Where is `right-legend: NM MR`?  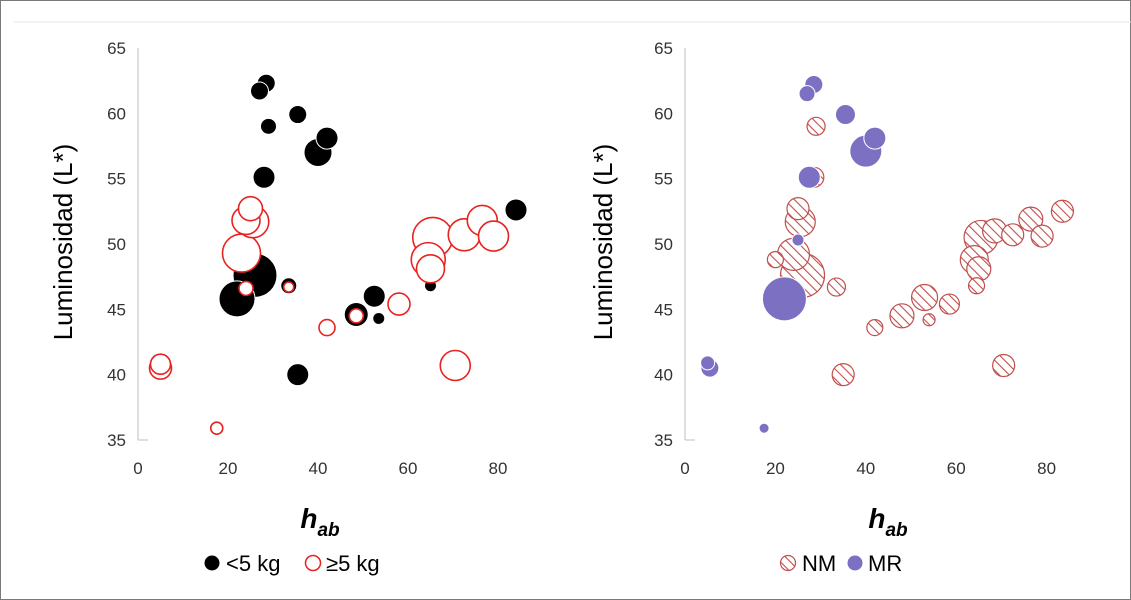
right-legend: NM MR is located at coordinates (840, 563).